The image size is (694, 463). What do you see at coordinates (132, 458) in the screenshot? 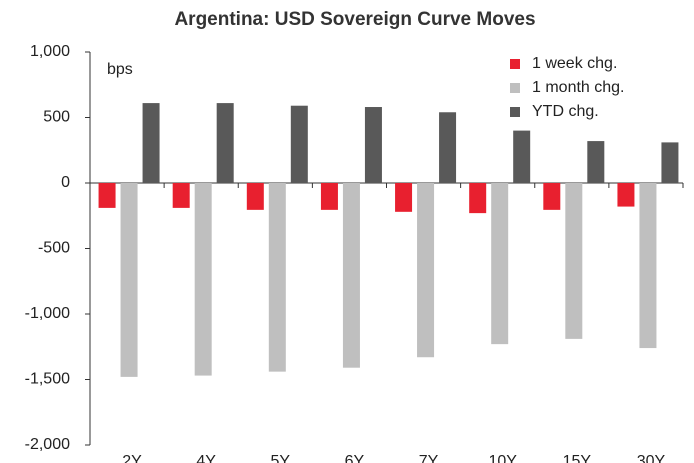
I see `x-tick-label: 2Y` at bounding box center [132, 458].